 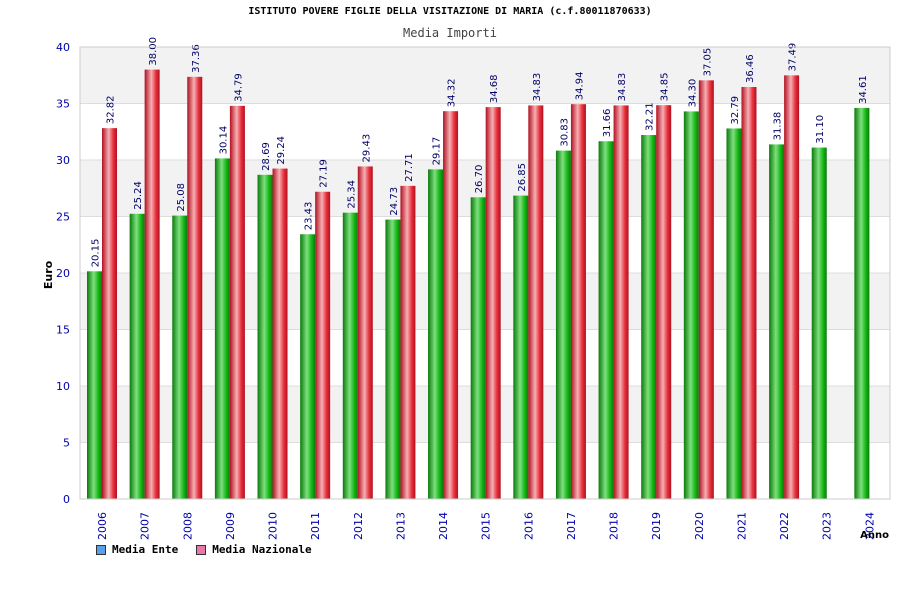 I want to click on bar-media-ente-2016, so click(x=521, y=347).